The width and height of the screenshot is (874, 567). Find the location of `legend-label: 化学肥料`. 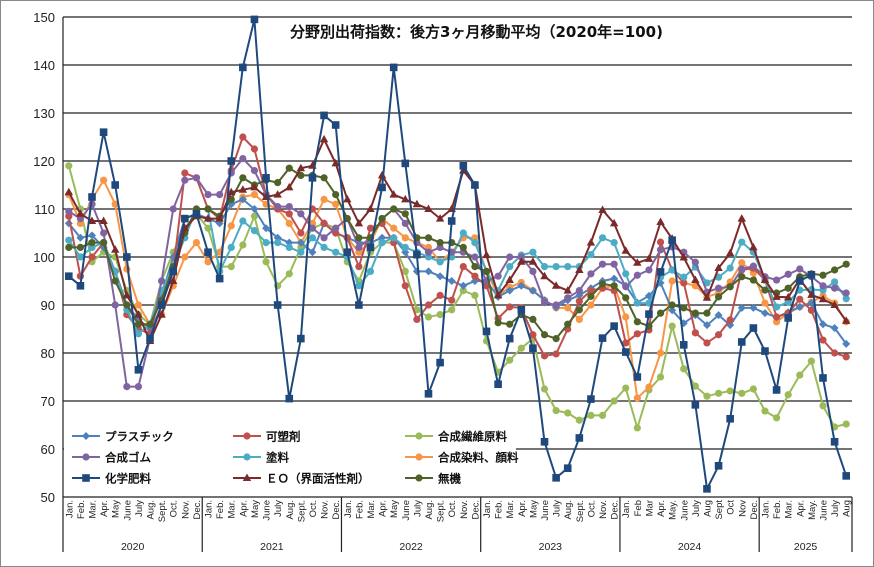

legend-label: 化学肥料 is located at coordinates (128, 479).